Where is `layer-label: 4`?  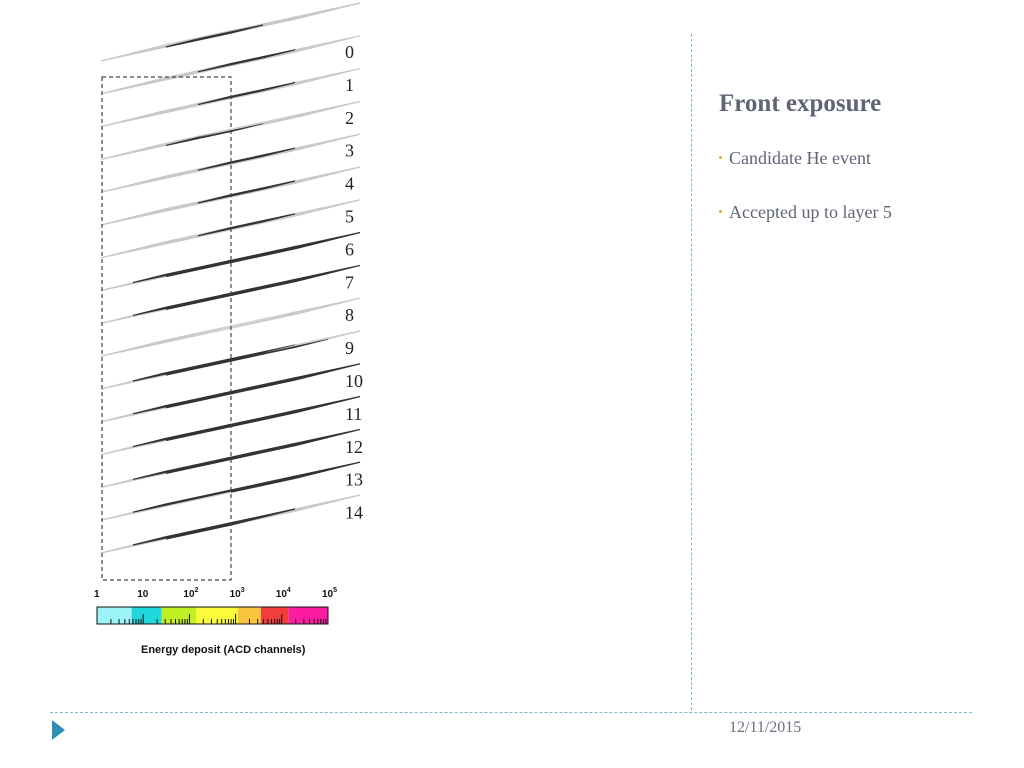 layer-label: 4 is located at coordinates (349, 184).